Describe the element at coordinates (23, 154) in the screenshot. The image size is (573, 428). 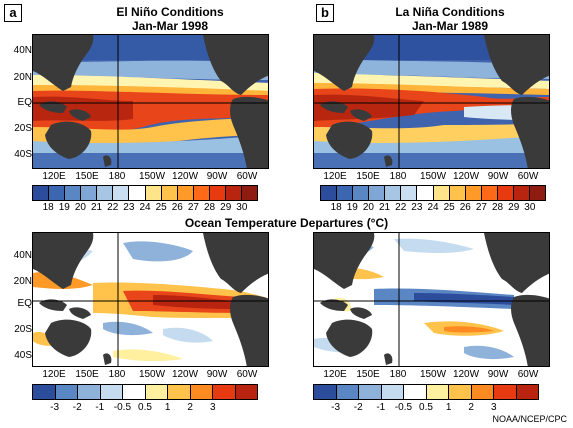
I see `lat-label-40s: 40S` at that location.